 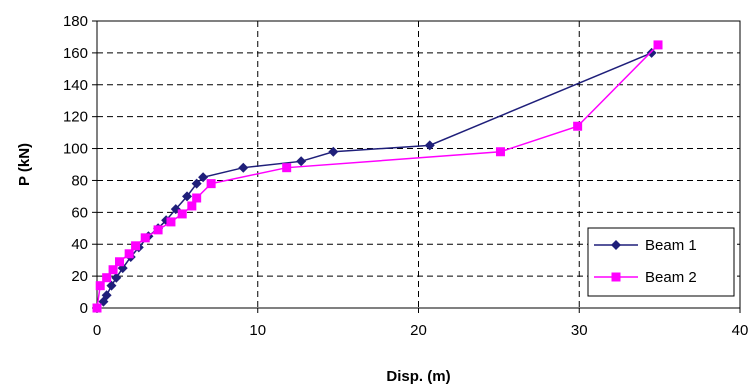 What do you see at coordinates (75, 53) in the screenshot?
I see `y-tick-label: 160` at bounding box center [75, 53].